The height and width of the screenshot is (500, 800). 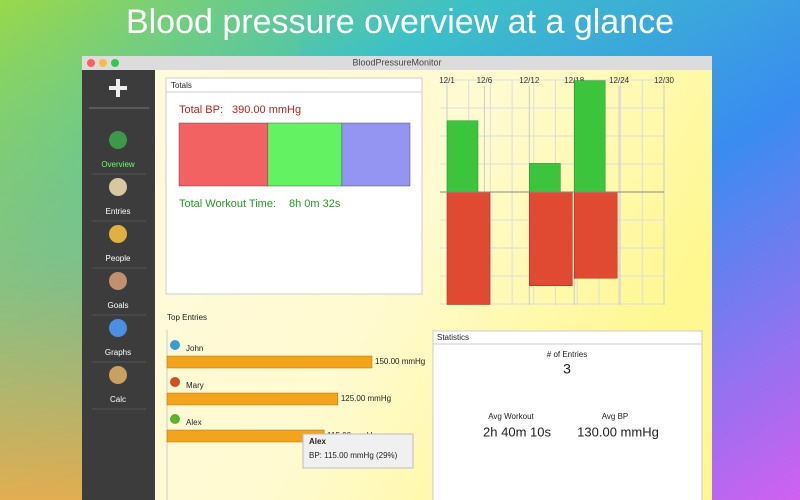 I want to click on tooltip-name: Alex, so click(x=317, y=441).